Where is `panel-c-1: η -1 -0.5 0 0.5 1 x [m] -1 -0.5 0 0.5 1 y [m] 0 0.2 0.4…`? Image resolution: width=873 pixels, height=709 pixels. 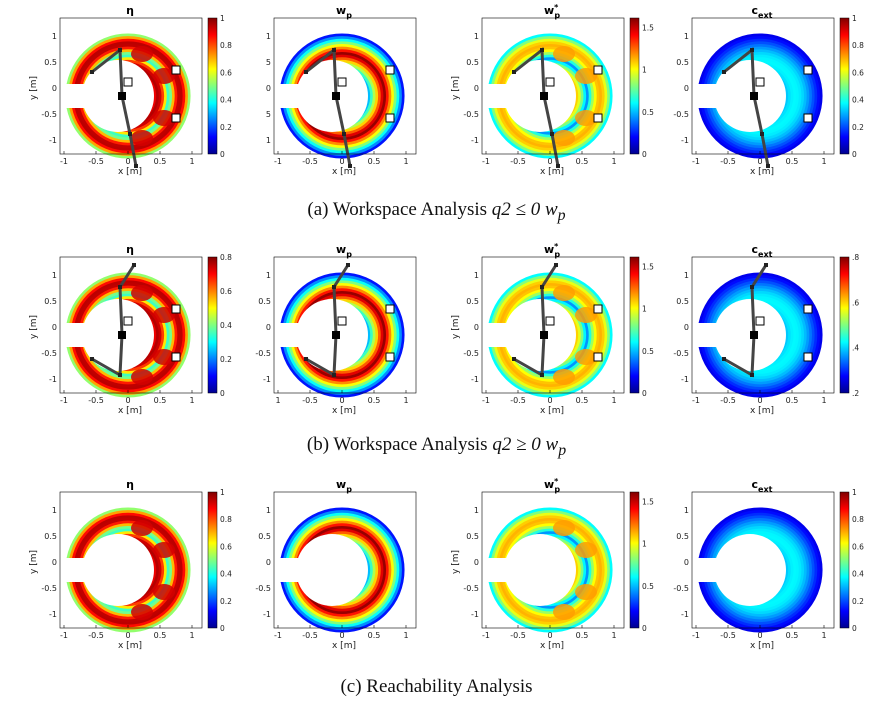 panel-c-1: η -1 -0.5 0 0.5 1 x [m] -1 -0.5 0 0.5 1 y [m] 0 0.2 0.4… is located at coordinates (130, 564).